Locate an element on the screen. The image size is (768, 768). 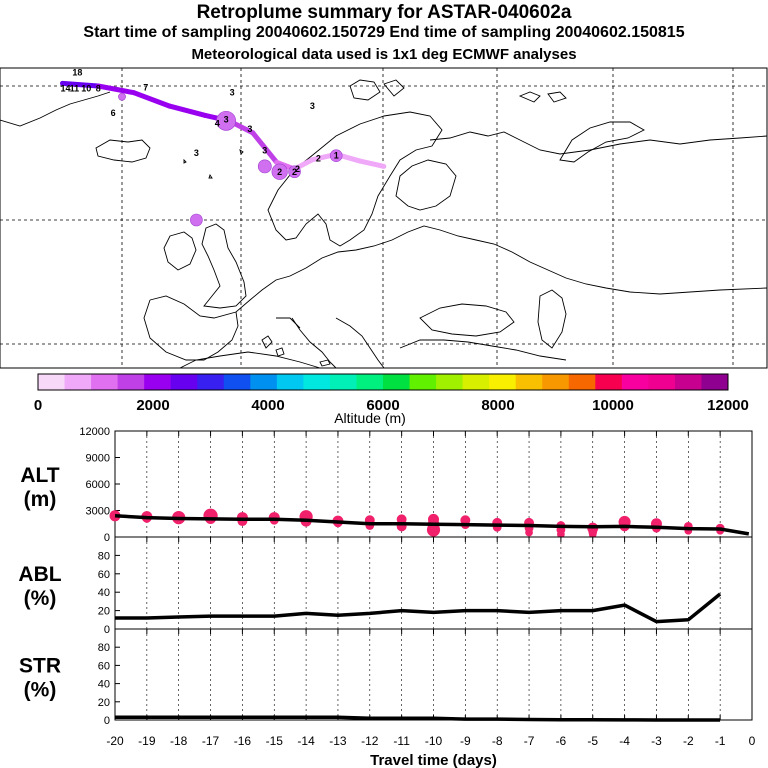
panel-ylabel: ALT is located at coordinates (39, 475).